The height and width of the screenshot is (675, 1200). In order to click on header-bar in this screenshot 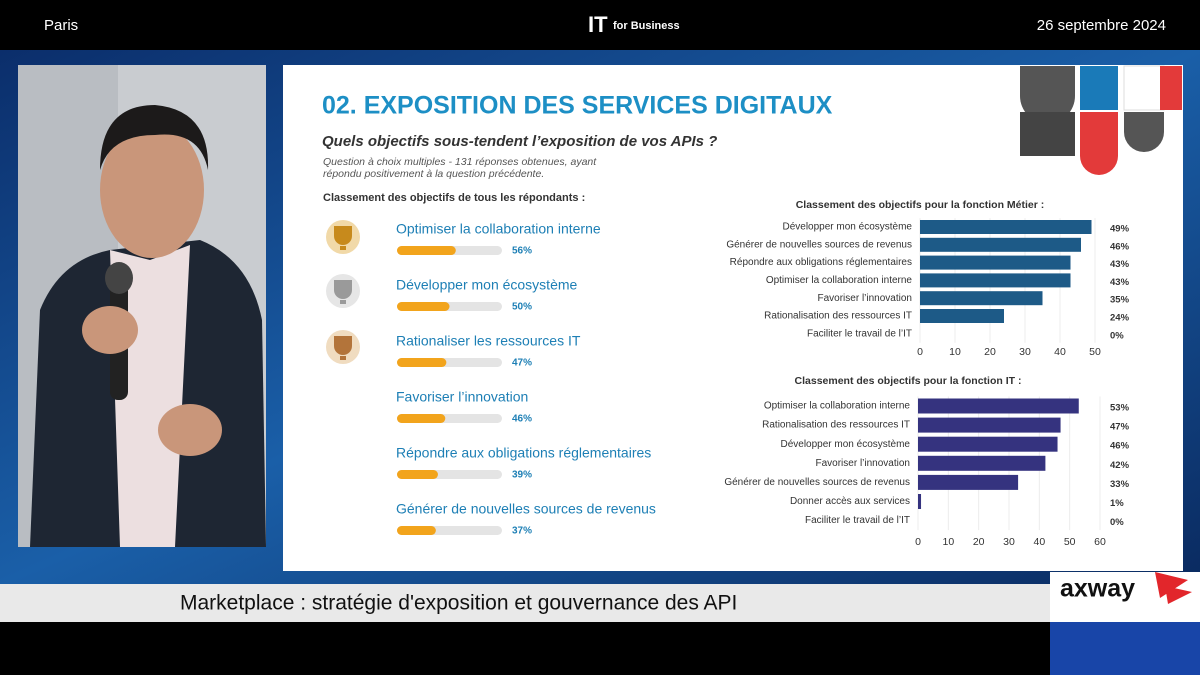, I will do `click(600, 25)`.